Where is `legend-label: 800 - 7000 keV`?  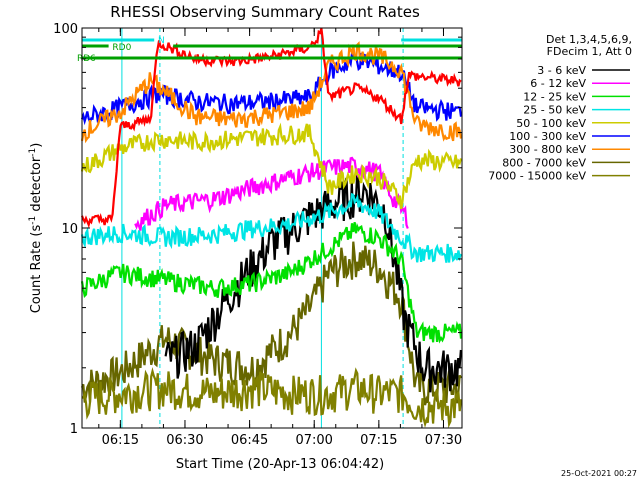 legend-label: 800 - 7000 keV is located at coordinates (544, 162).